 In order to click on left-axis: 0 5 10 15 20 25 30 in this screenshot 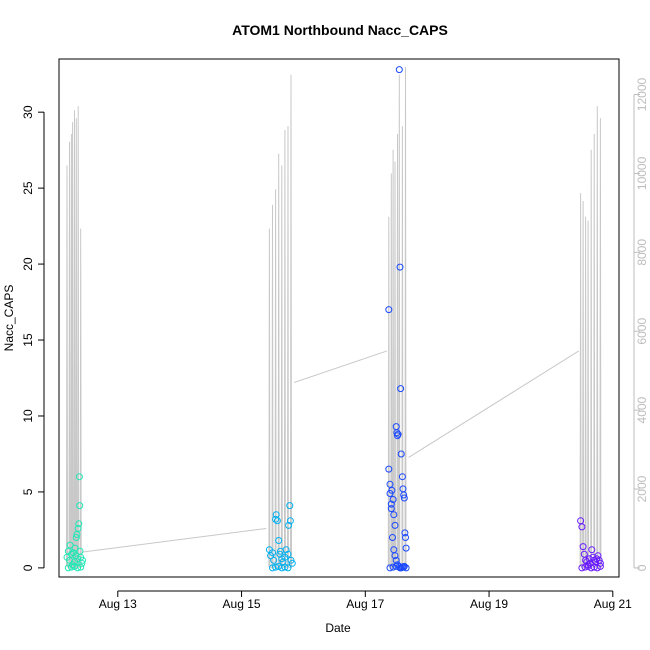, I will do `click(33, 338)`.